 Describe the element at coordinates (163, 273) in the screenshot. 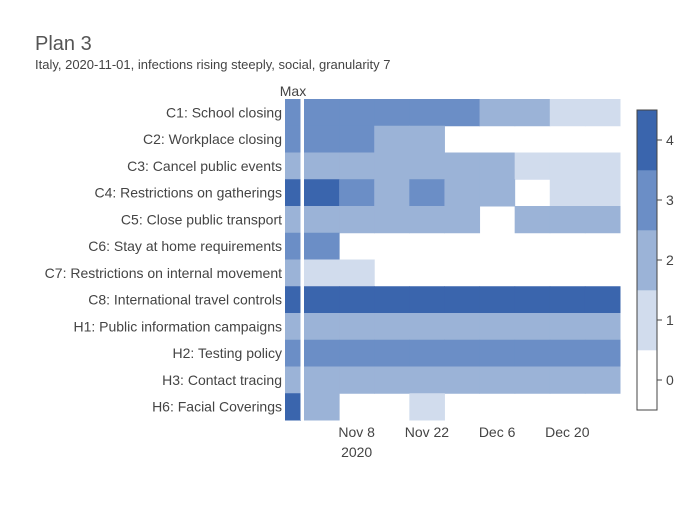

I see `row-label: C7: Restrictions on internal movement` at that location.